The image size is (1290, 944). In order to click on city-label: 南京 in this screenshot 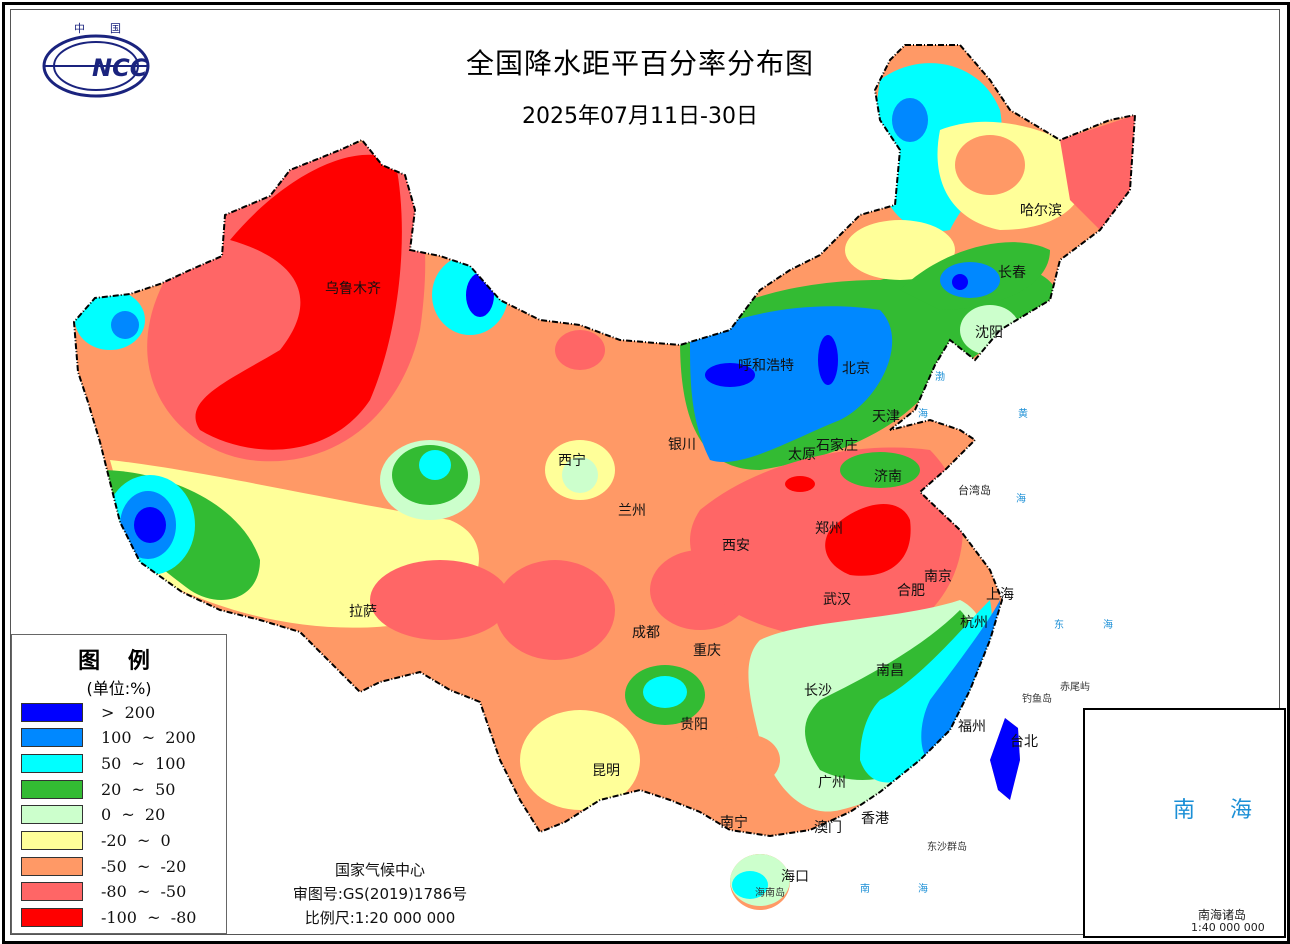, I will do `click(938, 577)`.